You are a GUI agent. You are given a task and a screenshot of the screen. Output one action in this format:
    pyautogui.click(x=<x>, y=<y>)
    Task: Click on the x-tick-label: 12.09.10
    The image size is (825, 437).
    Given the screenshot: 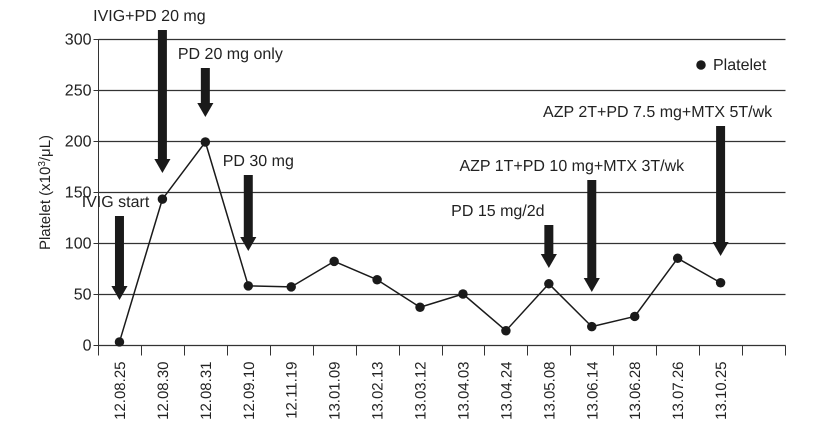 What is the action you would take?
    pyautogui.click(x=249, y=391)
    